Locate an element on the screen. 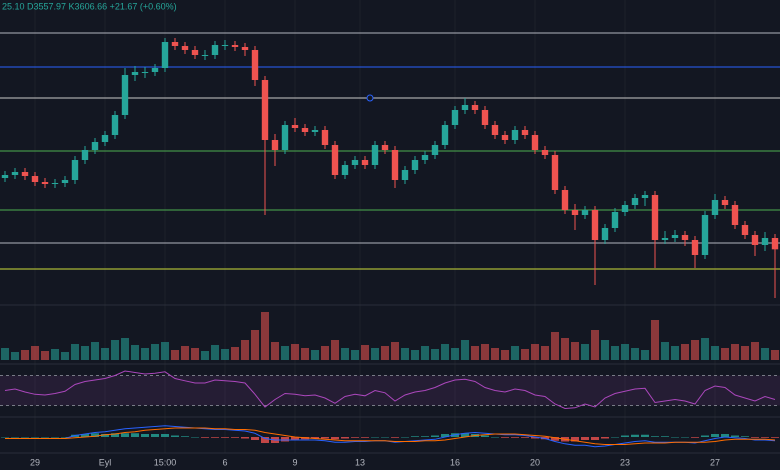  x-tick-label: 16 is located at coordinates (455, 462).